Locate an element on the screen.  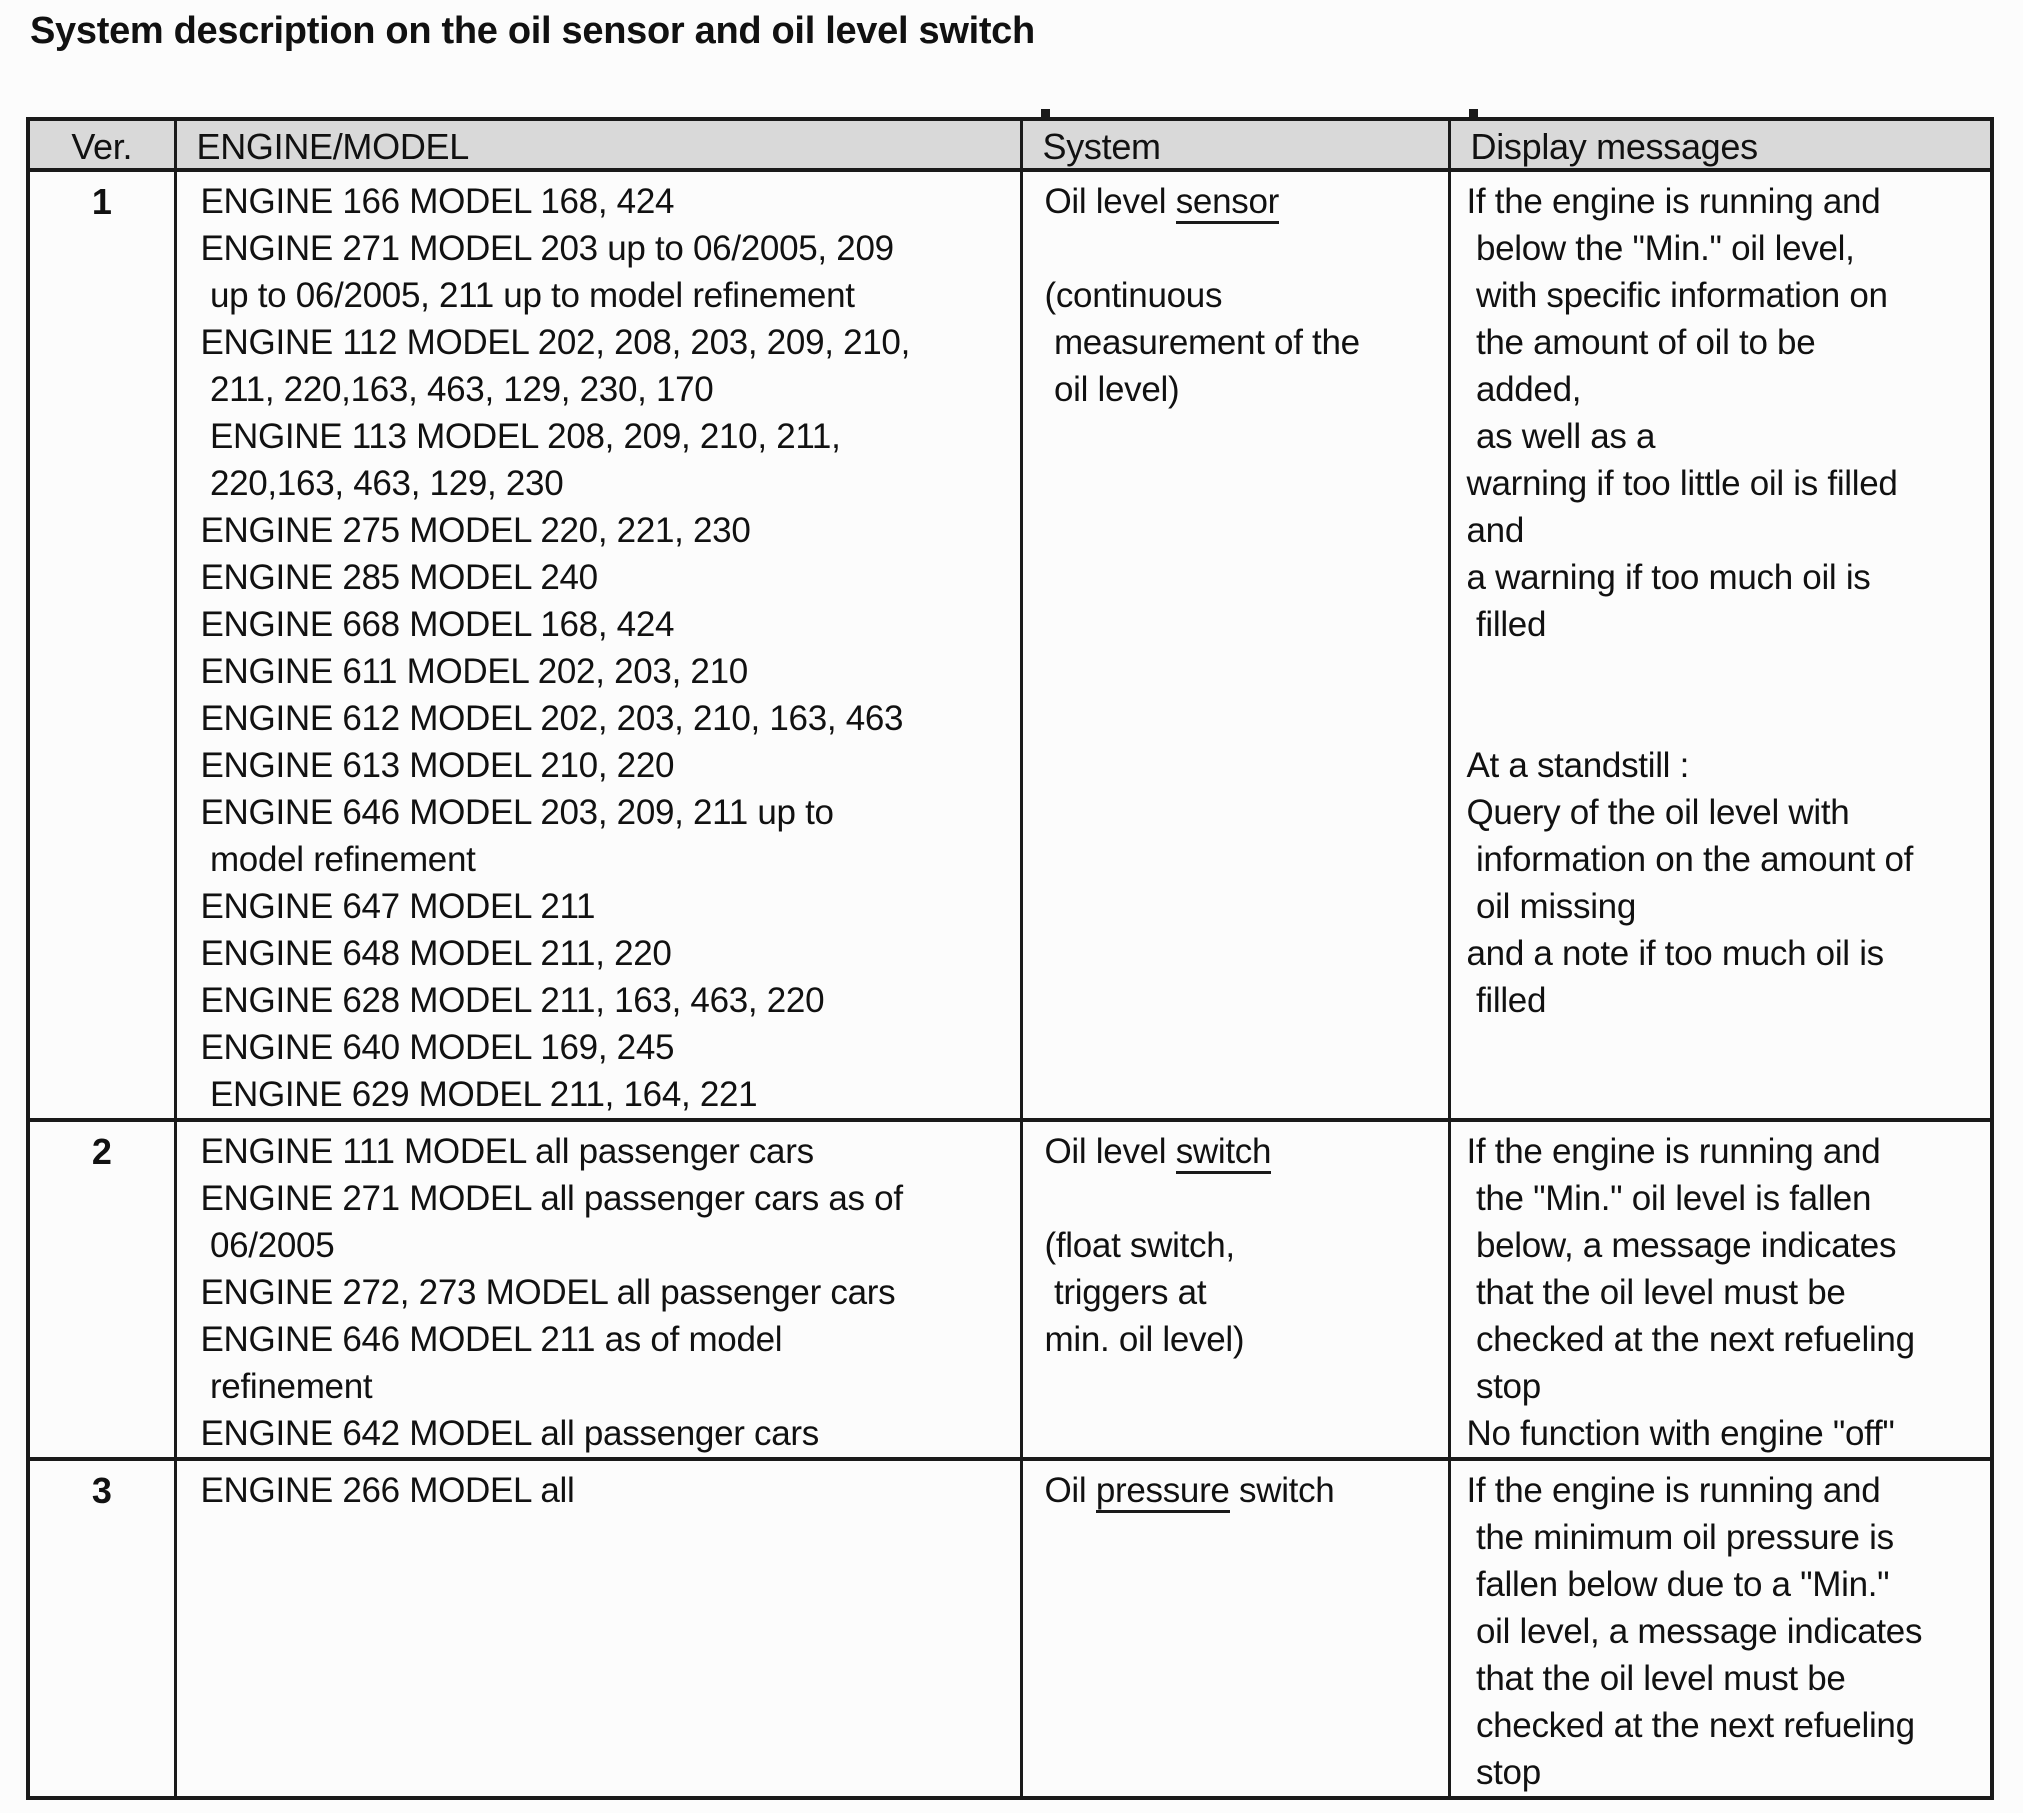
ver-cell: 2 is located at coordinates (101, 1289).